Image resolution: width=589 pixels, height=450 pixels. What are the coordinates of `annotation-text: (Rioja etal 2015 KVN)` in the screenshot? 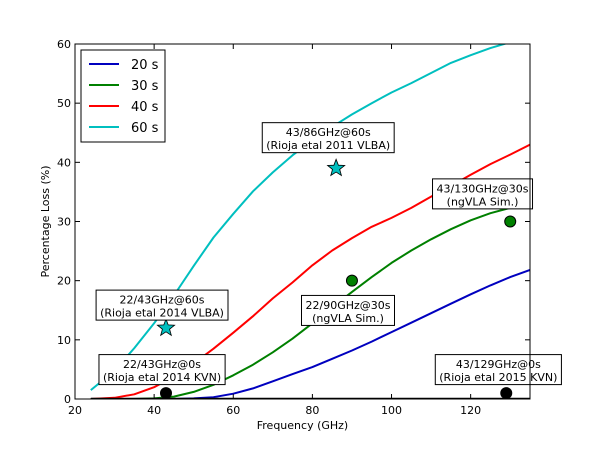 It's located at (498, 377).